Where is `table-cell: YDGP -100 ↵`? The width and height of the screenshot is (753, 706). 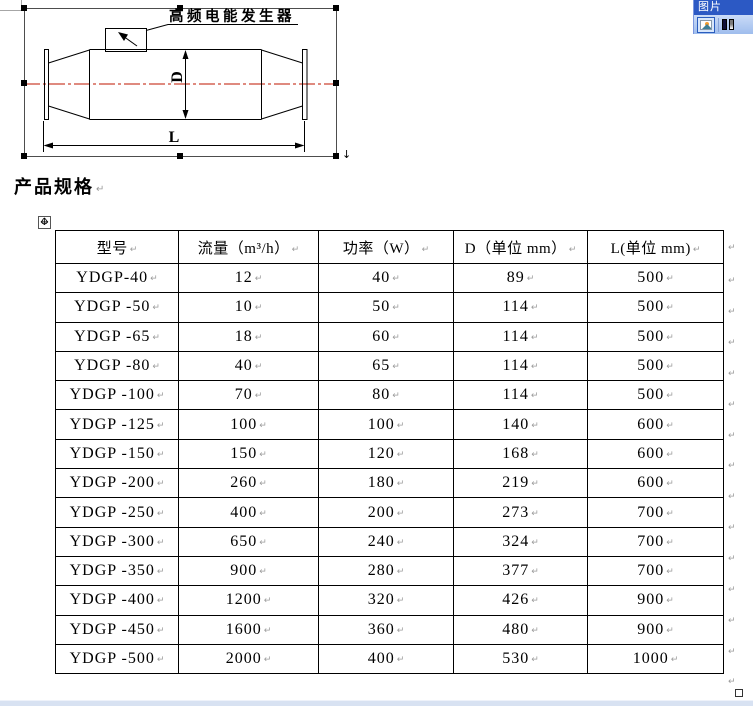 table-cell: YDGP -100 ↵ is located at coordinates (117, 395).